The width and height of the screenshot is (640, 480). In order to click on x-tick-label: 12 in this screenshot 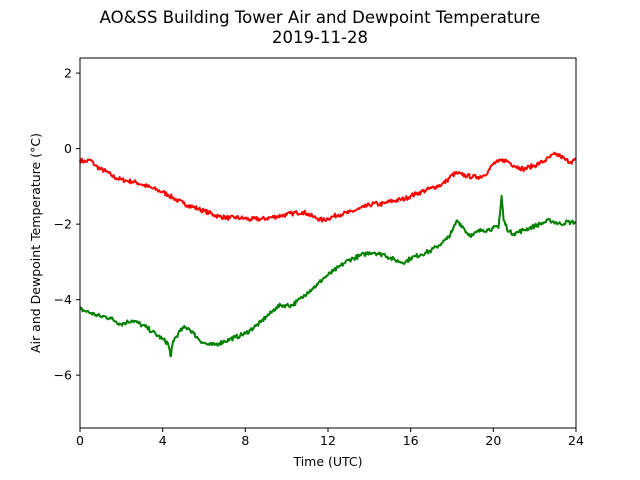, I will do `click(328, 440)`.